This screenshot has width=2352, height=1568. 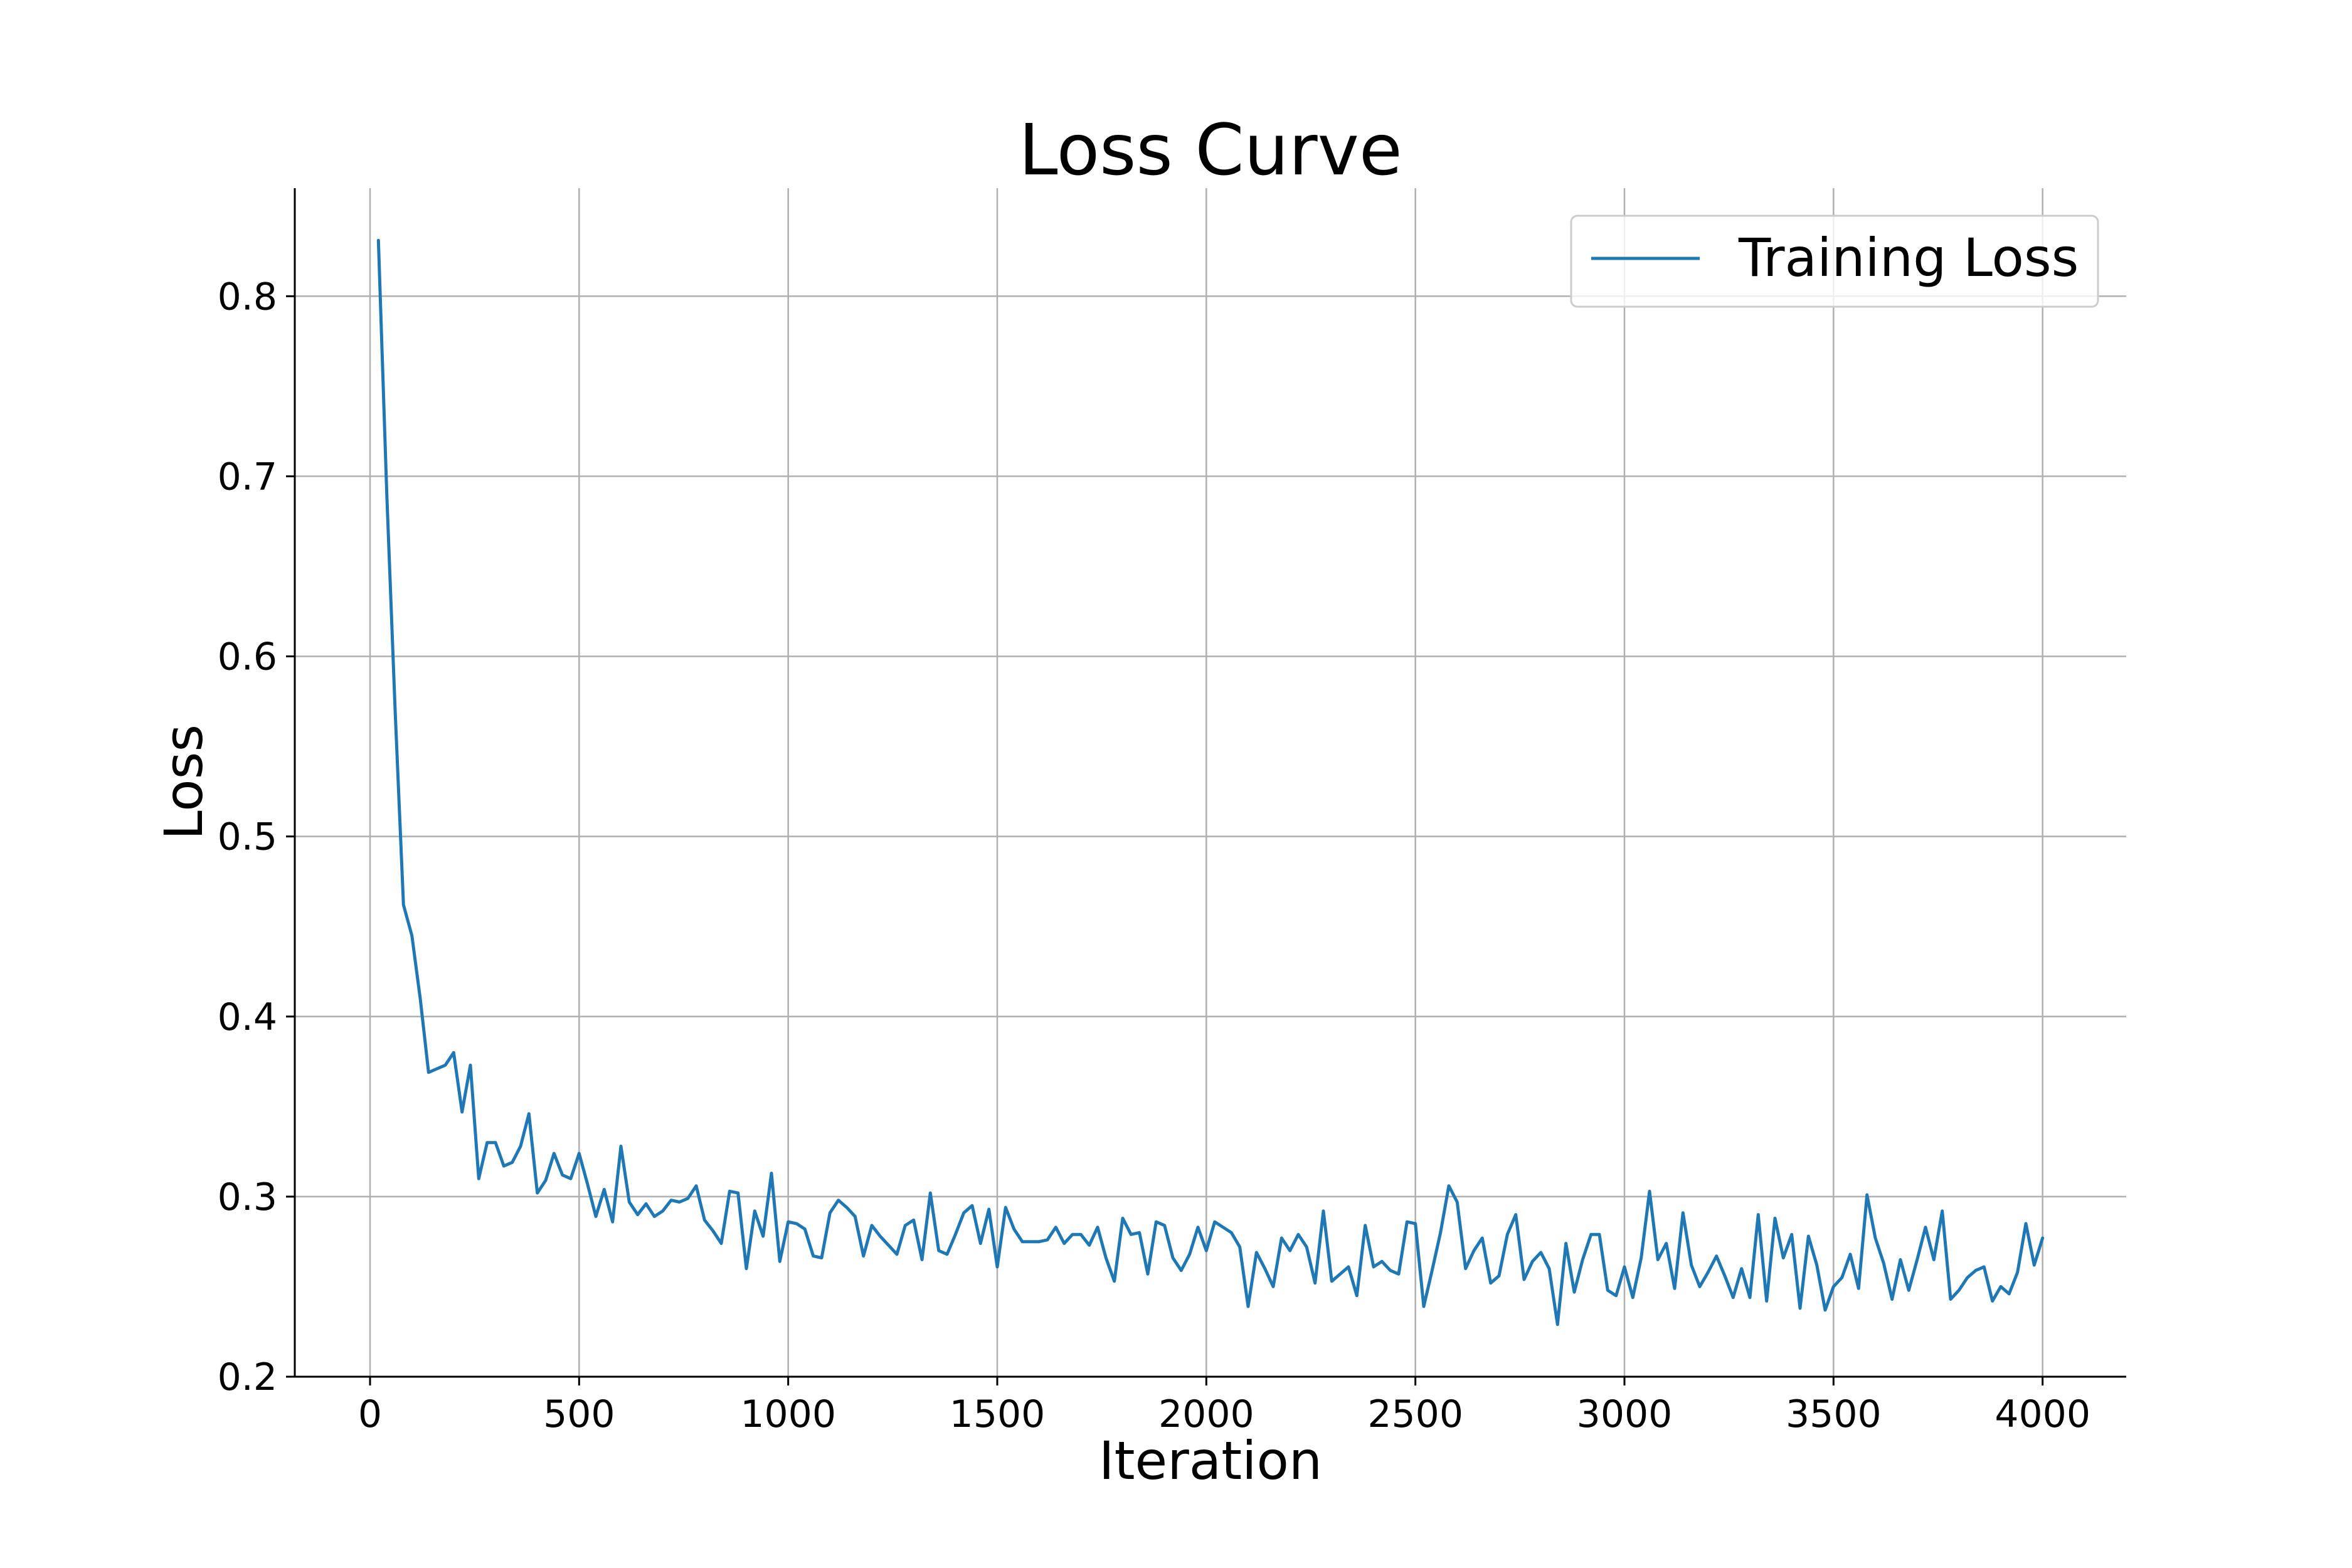 I want to click on y-tick-label: 0.6, so click(x=247, y=657).